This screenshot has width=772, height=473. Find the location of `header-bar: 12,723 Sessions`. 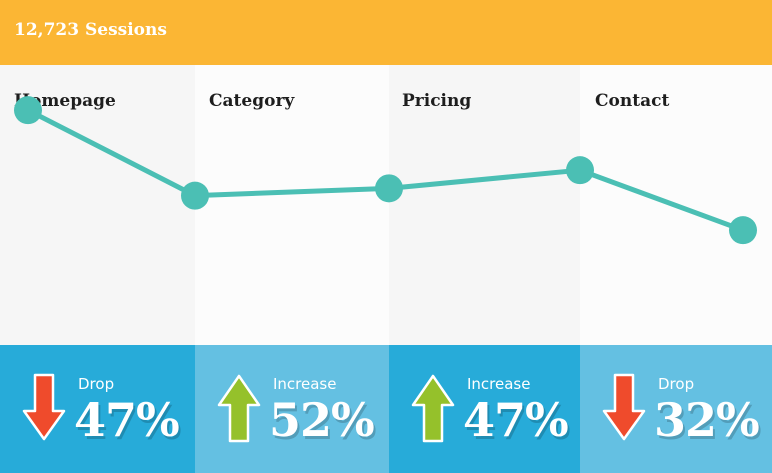

header-bar: 12,723 Sessions is located at coordinates (386, 32).